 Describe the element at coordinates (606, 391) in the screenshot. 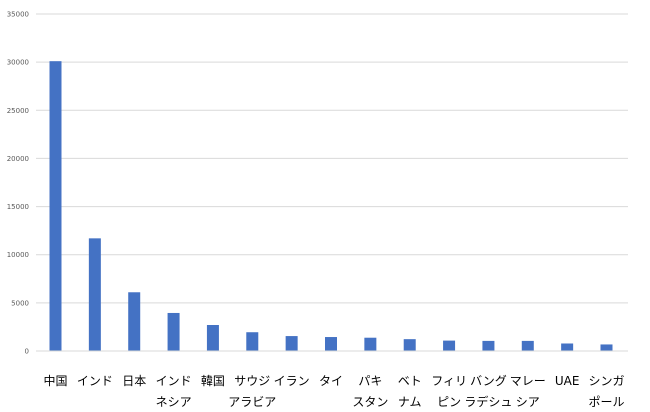

I see `x-tick-label: シンガポール` at that location.